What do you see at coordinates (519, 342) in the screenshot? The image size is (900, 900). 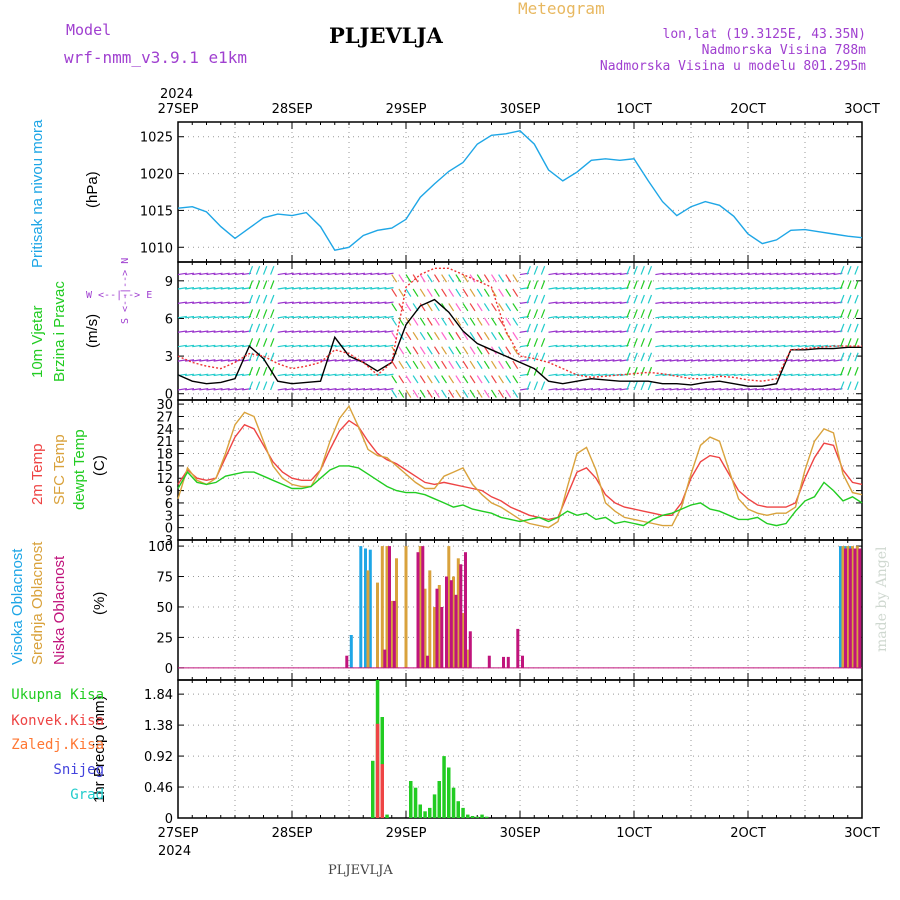 I see `wind-series-wind_speed` at bounding box center [519, 342].